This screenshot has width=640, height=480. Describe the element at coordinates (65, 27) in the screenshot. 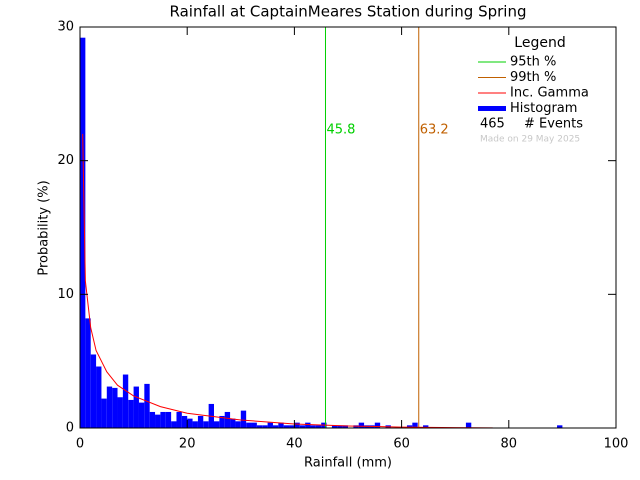

I see `y-tick-label: 30` at that location.